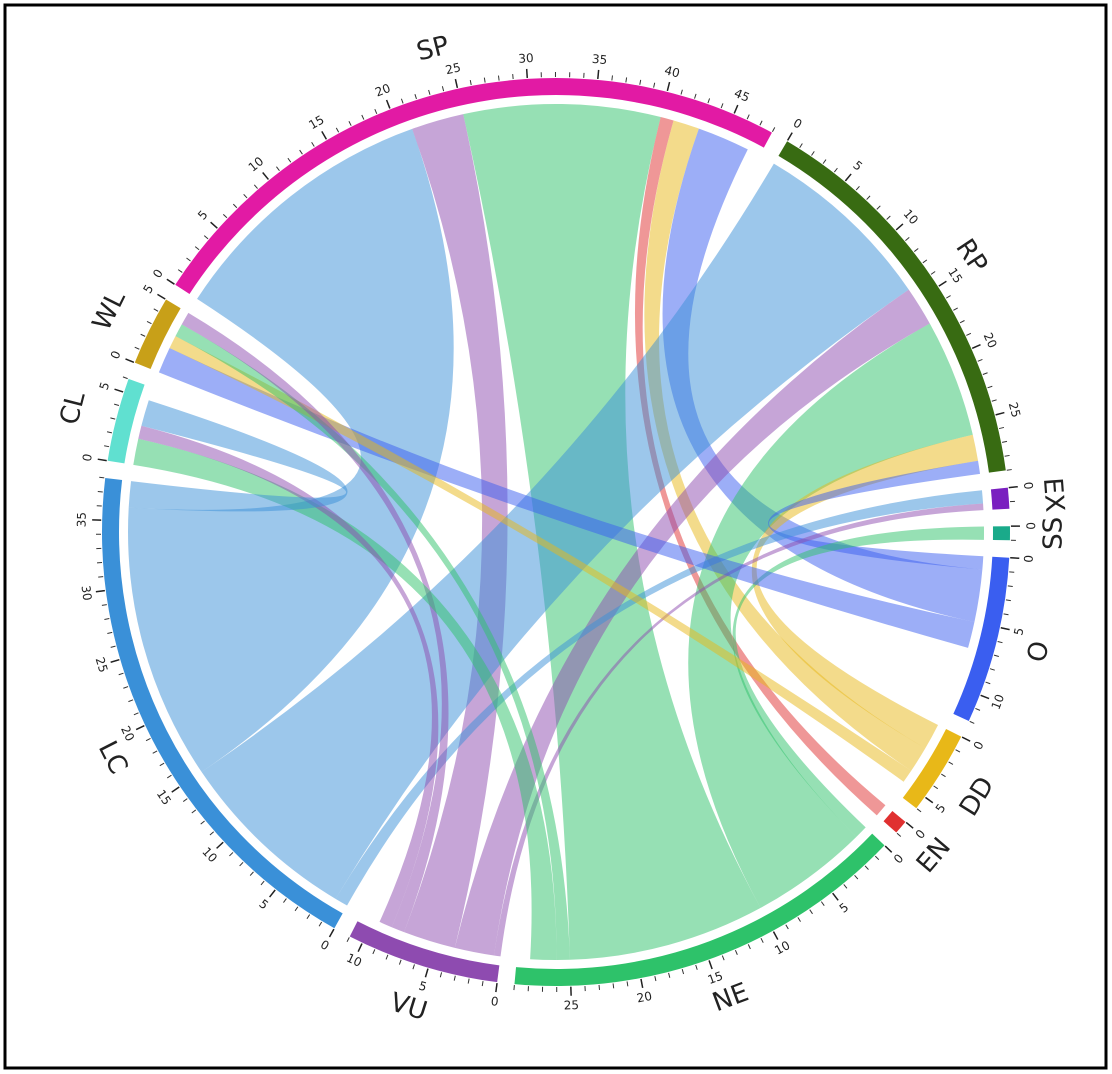 This screenshot has width=1112, height=1074. I want to click on tick-label: 20, so click(382, 90).